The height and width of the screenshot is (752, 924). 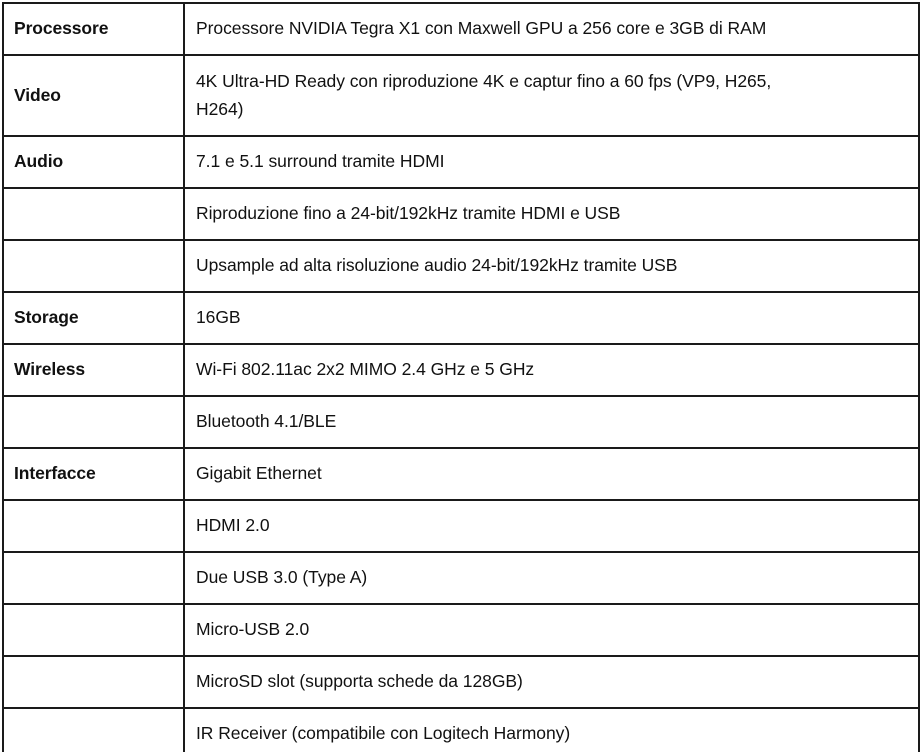 What do you see at coordinates (551, 682) in the screenshot?
I see `spec-value-cell: MicroSD slot (supporta schede da 128GB)` at bounding box center [551, 682].